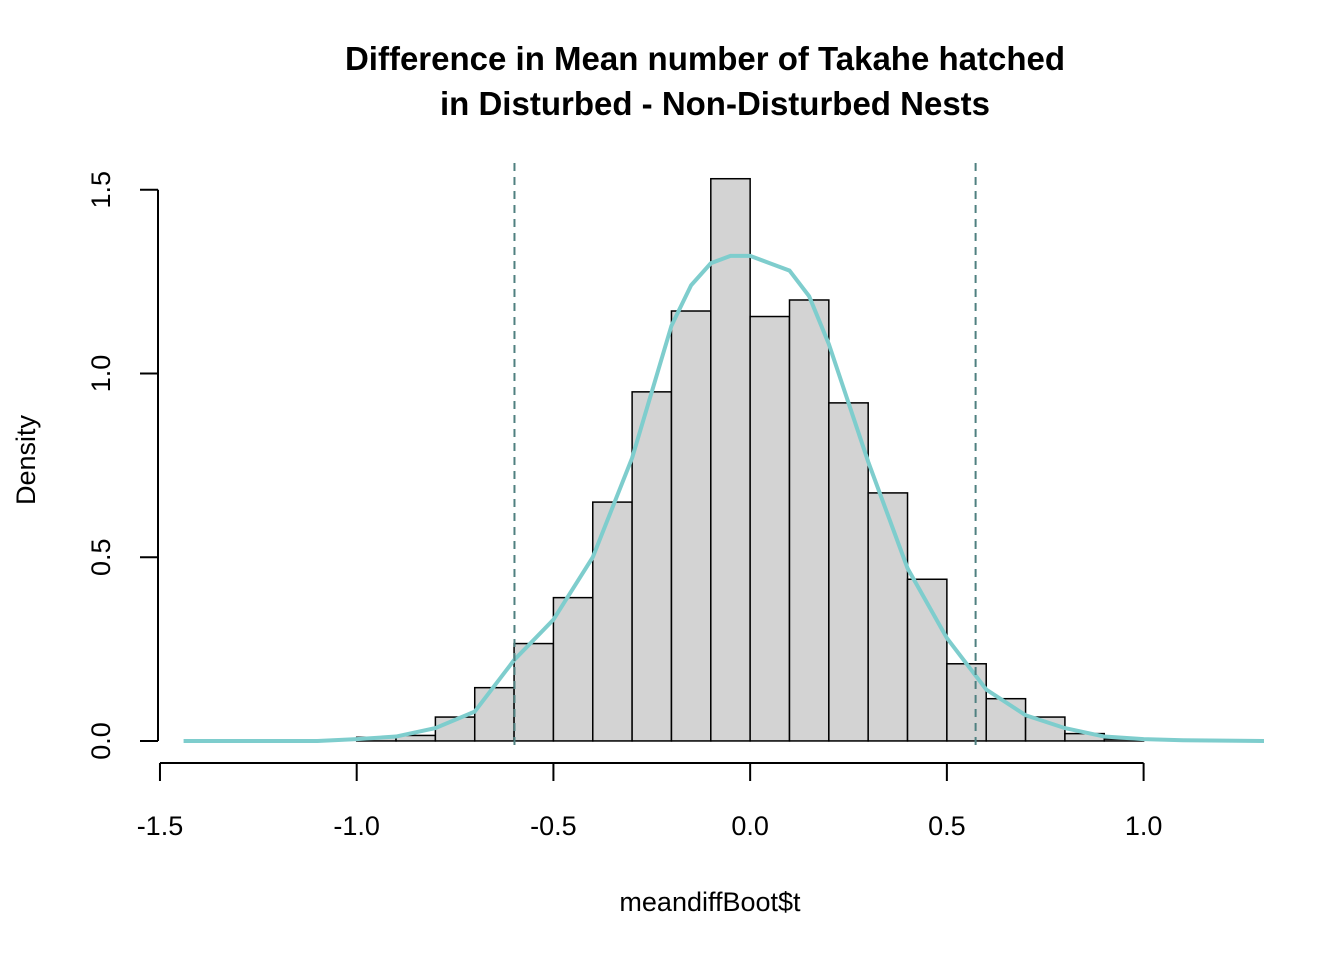 Image resolution: width=1344 pixels, height=960 pixels. Describe the element at coordinates (160, 826) in the screenshot. I see `x-tick-label: -1.5` at that location.